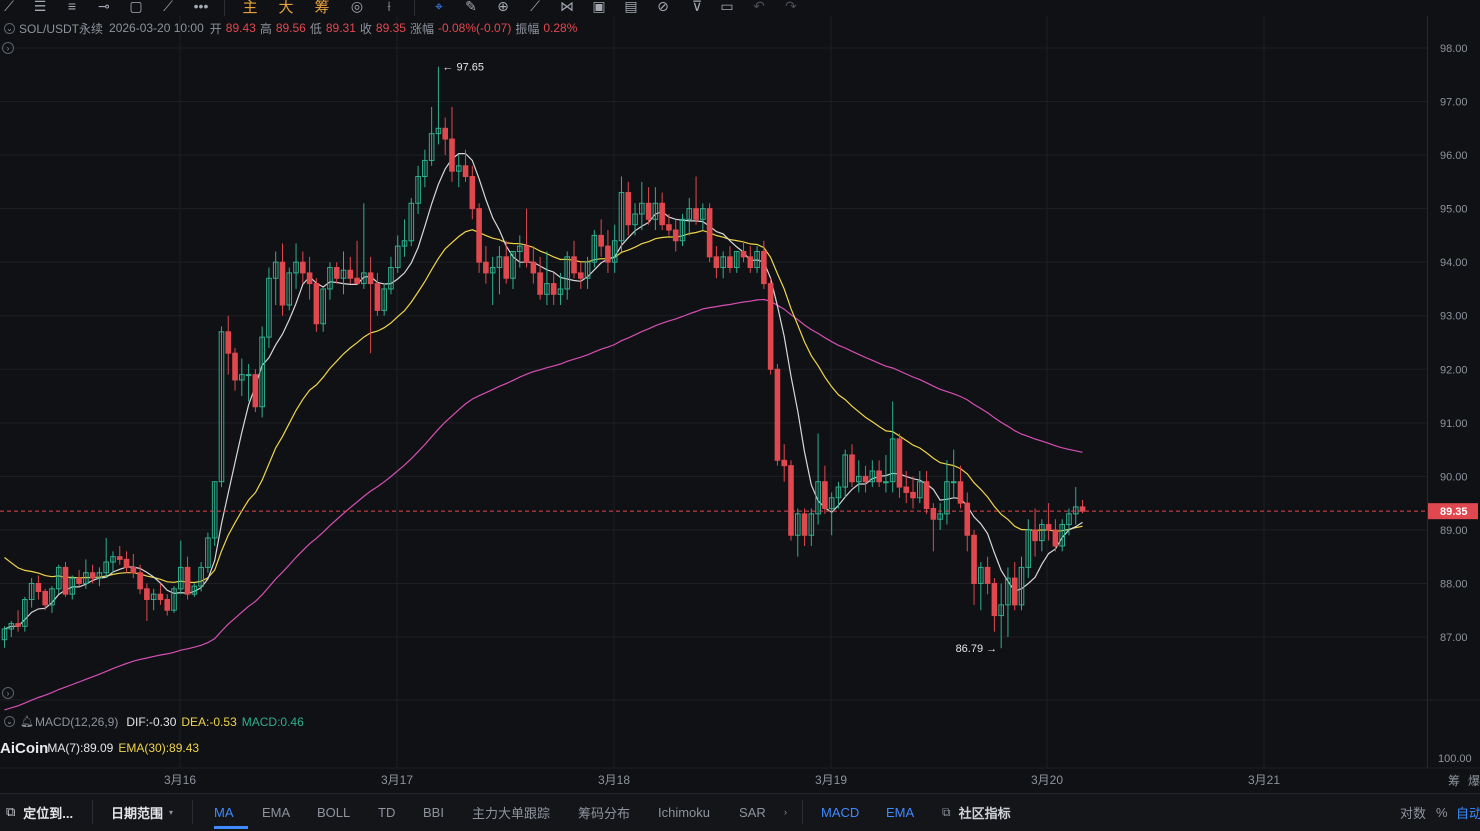  I want to click on ruler-icon: ✎, so click(471, 7).